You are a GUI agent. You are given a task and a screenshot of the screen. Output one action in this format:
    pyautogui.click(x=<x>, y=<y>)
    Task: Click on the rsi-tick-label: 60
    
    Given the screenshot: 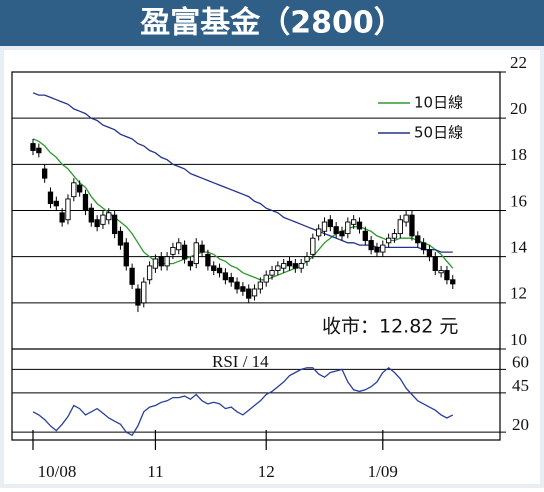 What is the action you would take?
    pyautogui.click(x=520, y=361)
    